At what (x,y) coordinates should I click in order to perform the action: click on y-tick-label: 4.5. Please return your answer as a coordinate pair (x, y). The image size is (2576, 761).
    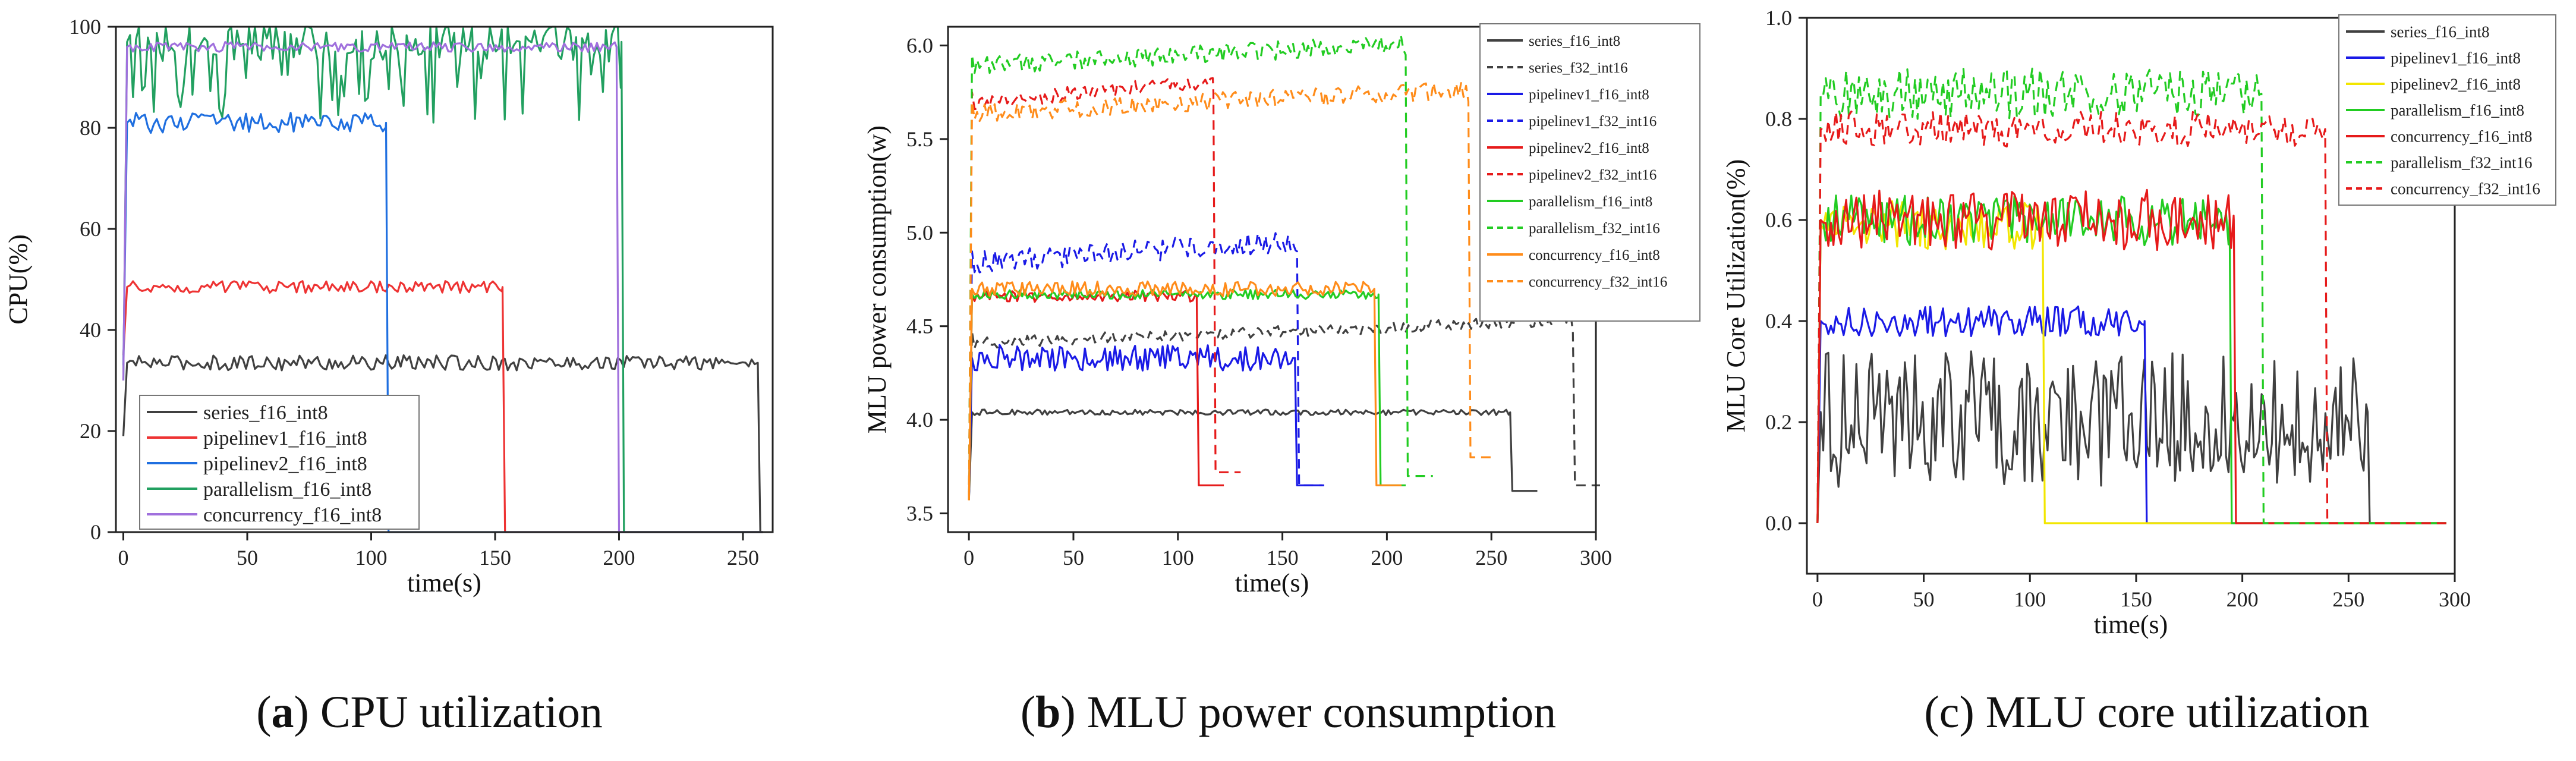
    Looking at the image, I should click on (919, 326).